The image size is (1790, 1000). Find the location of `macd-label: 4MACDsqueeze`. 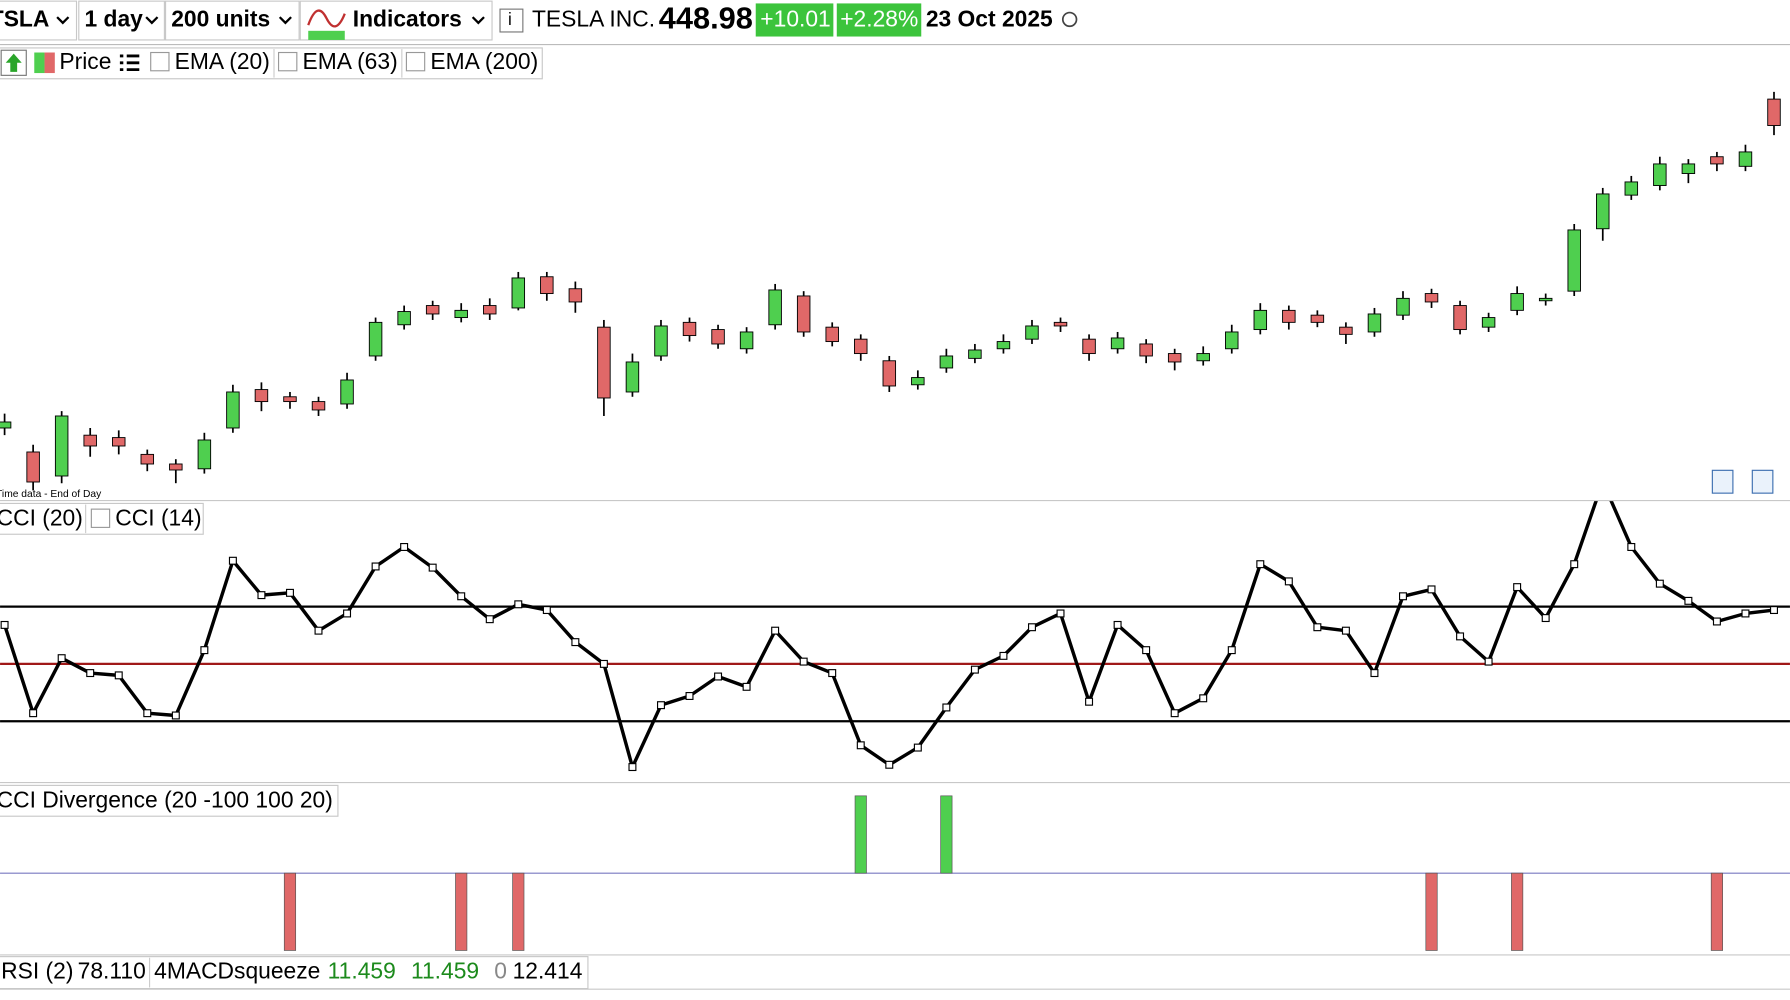

macd-label: 4MACDsqueeze is located at coordinates (237, 971).